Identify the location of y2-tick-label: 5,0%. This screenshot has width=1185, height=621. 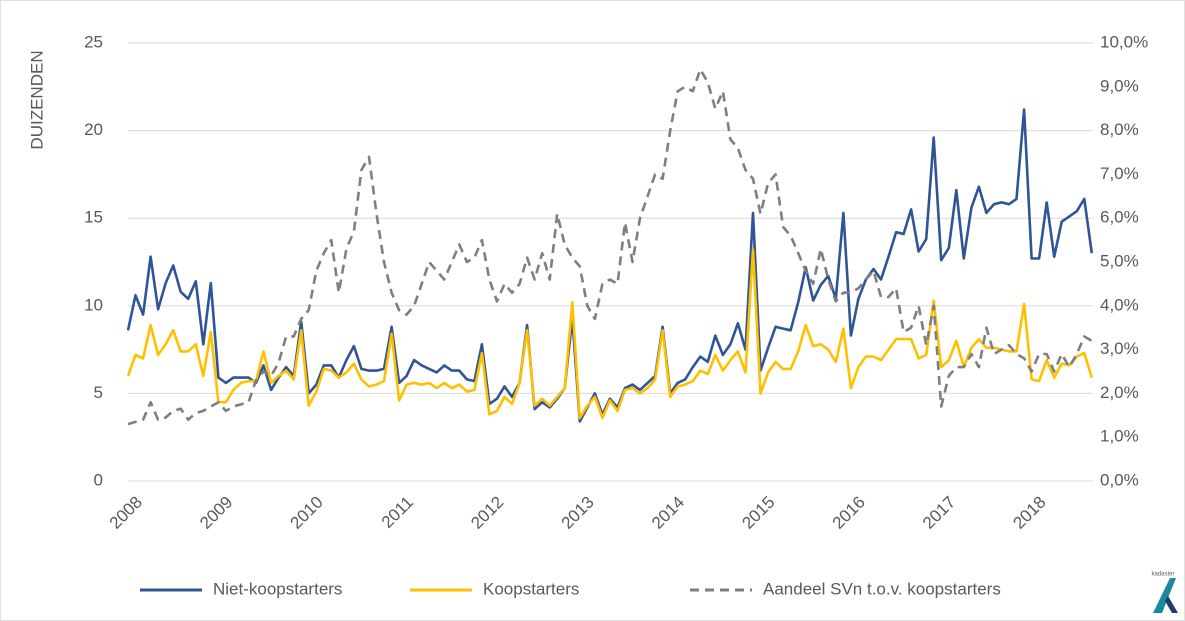
(1119, 260).